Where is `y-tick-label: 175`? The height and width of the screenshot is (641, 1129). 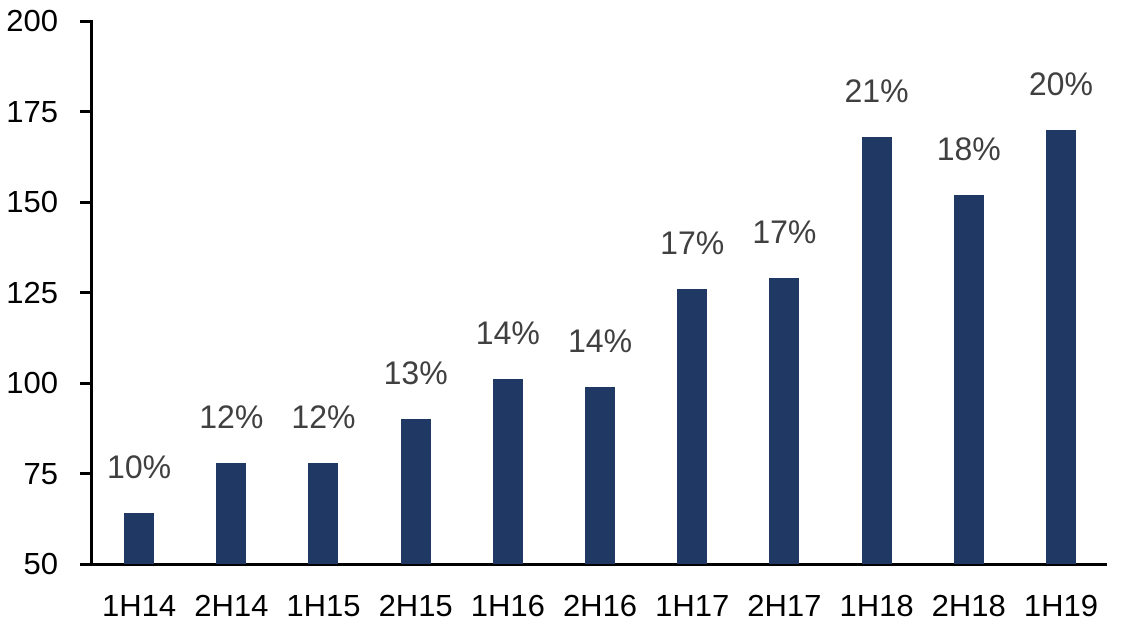 y-tick-label: 175 is located at coordinates (32, 111).